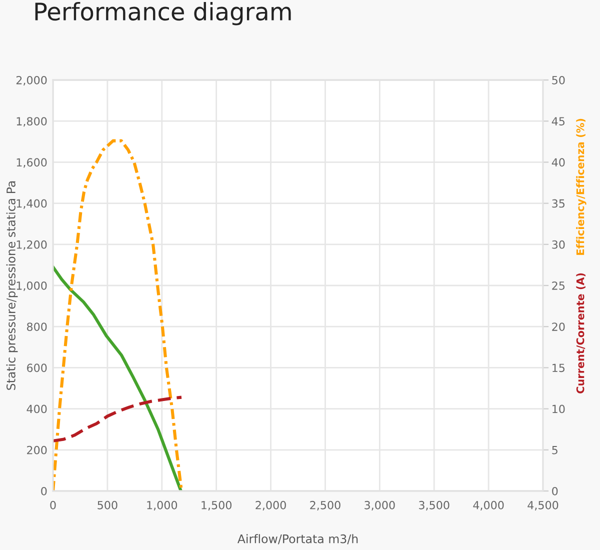 The height and width of the screenshot is (550, 600). Describe the element at coordinates (488, 505) in the screenshot. I see `x-tick-label: 4,000` at that location.